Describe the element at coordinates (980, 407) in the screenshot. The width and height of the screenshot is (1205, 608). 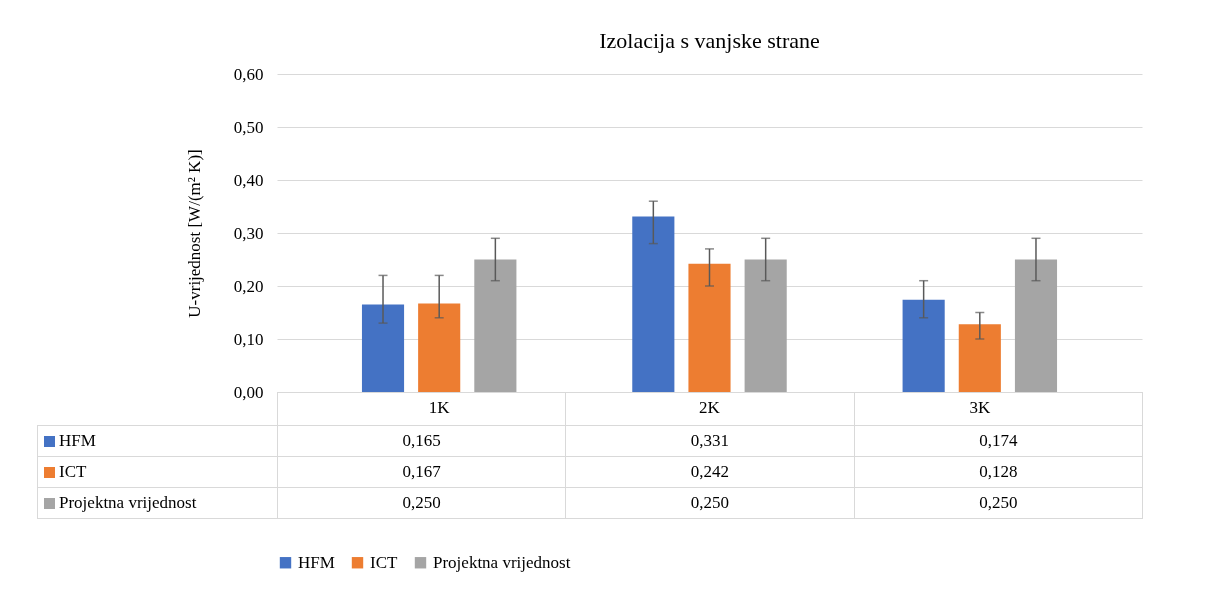
I see `x-tick-label: 3K` at that location.